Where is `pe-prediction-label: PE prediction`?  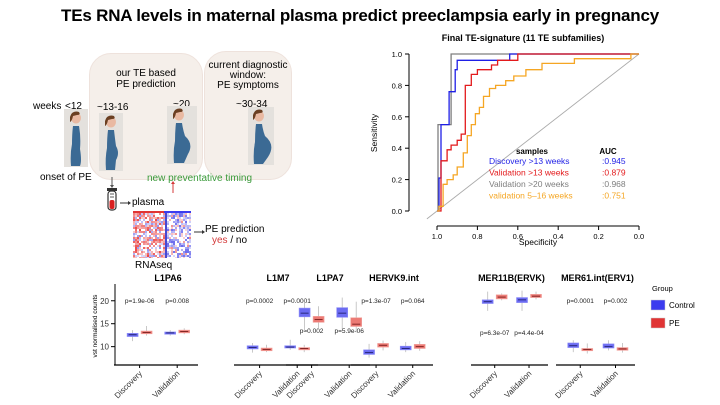 pe-prediction-label: PE prediction is located at coordinates (235, 229).